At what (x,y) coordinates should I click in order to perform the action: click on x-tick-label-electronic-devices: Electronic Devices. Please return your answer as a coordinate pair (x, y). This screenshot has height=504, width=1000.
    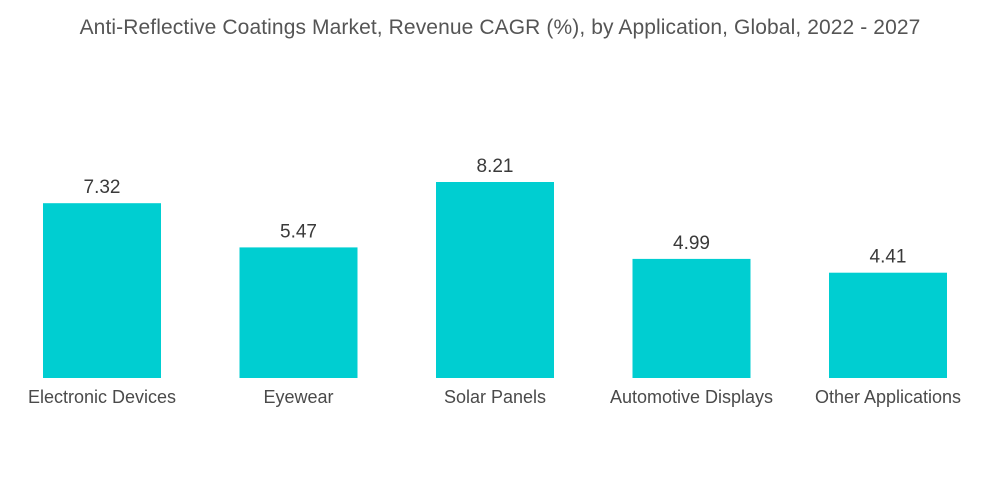
    Looking at the image, I should click on (102, 397).